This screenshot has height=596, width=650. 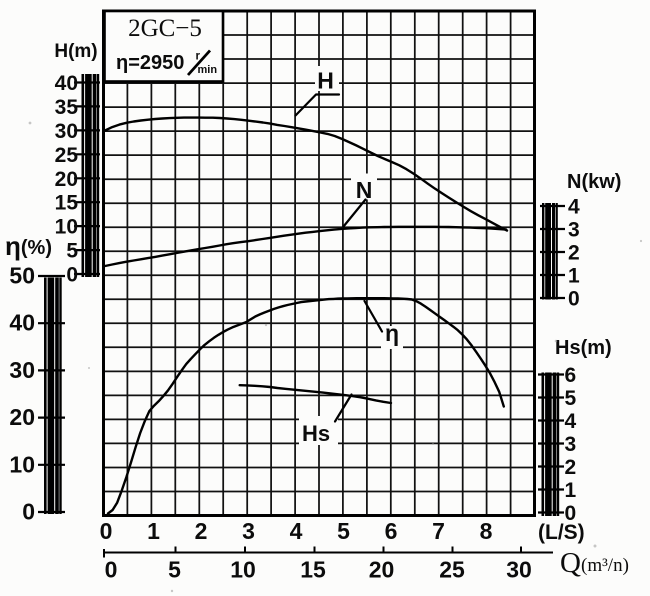 I want to click on svg-text: η(%), so click(x=28, y=246).